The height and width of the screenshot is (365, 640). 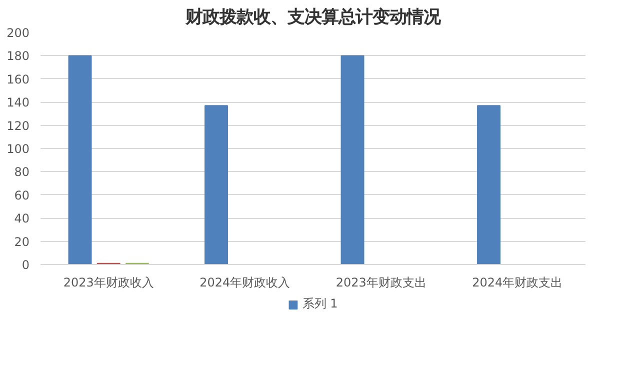 What do you see at coordinates (18, 125) in the screenshot?
I see `y-tick-label: 120` at bounding box center [18, 125].